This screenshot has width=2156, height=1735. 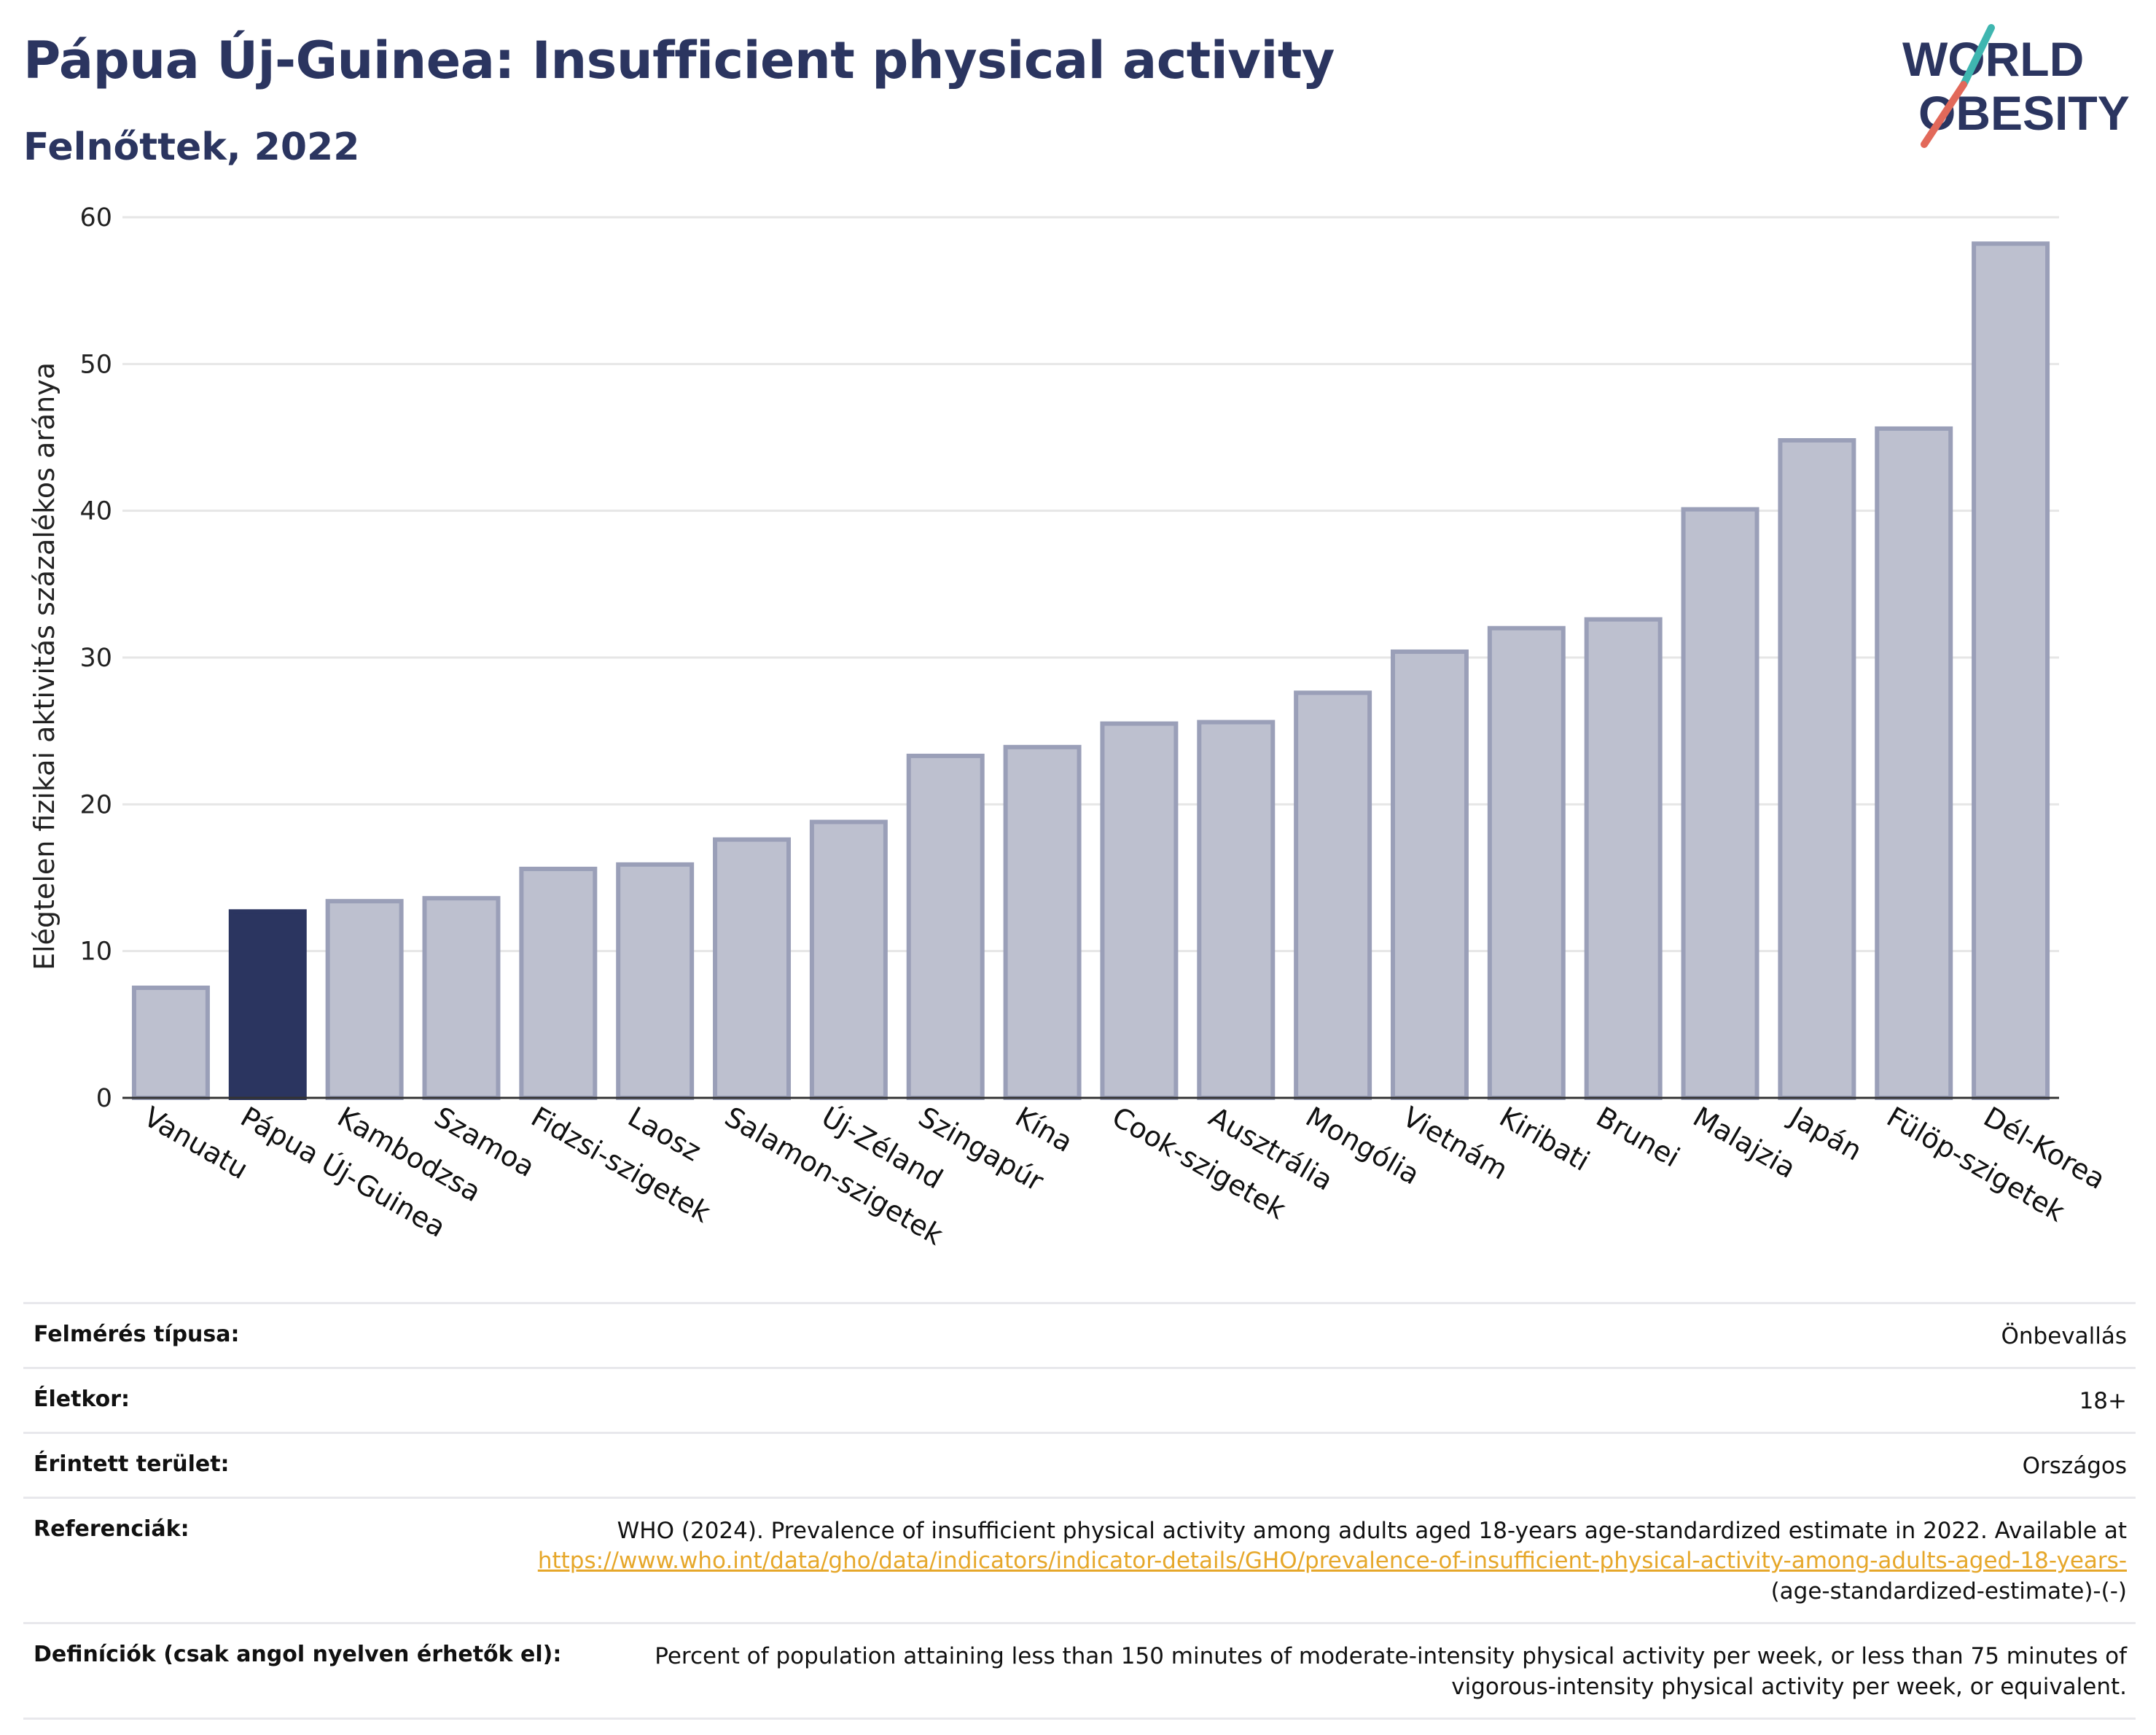 I want to click on y-tick-label: 40, so click(x=96, y=512).